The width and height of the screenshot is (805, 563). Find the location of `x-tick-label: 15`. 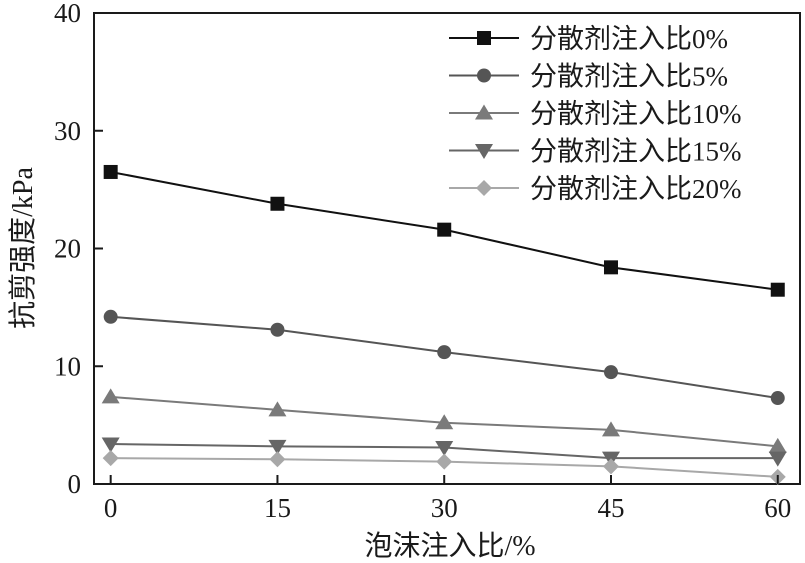

x-tick-label: 15 is located at coordinates (277, 508).